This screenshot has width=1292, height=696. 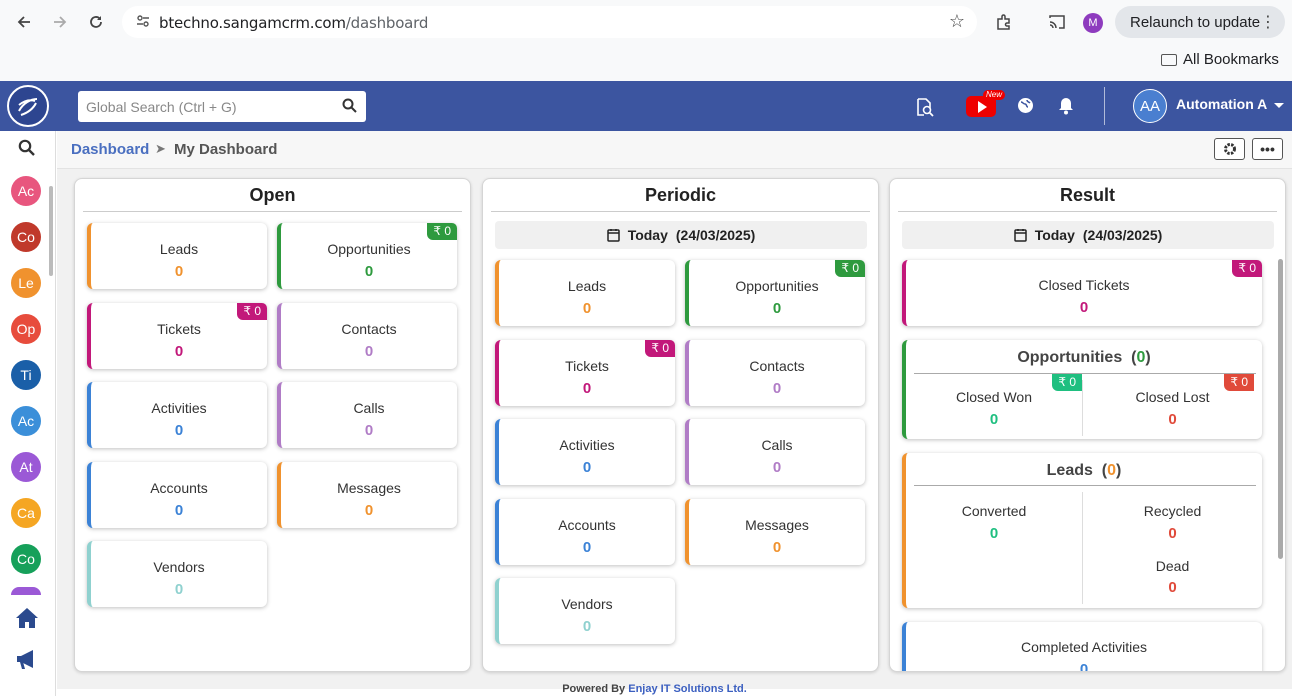 What do you see at coordinates (24, 22) in the screenshot?
I see `back-icon` at bounding box center [24, 22].